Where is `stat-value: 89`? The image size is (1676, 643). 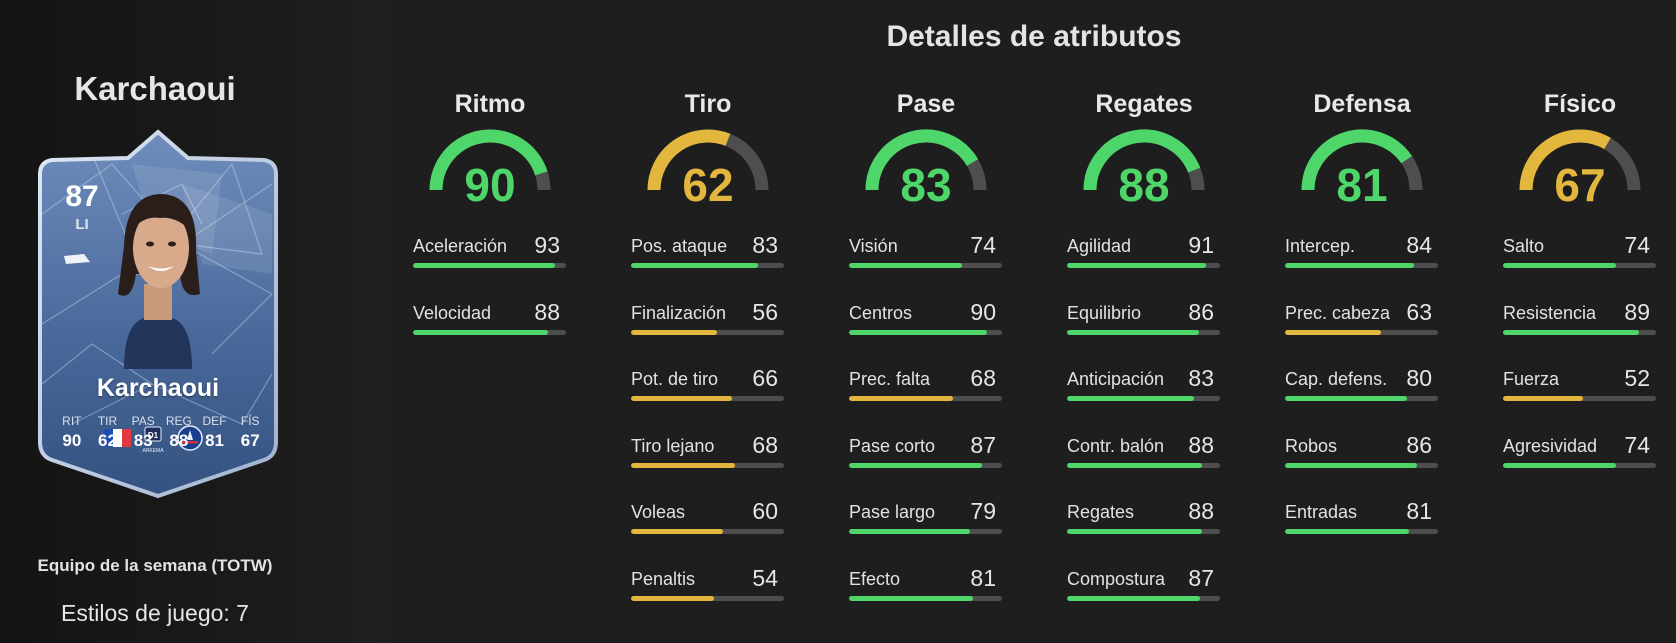
stat-value: 89 is located at coordinates (1637, 312).